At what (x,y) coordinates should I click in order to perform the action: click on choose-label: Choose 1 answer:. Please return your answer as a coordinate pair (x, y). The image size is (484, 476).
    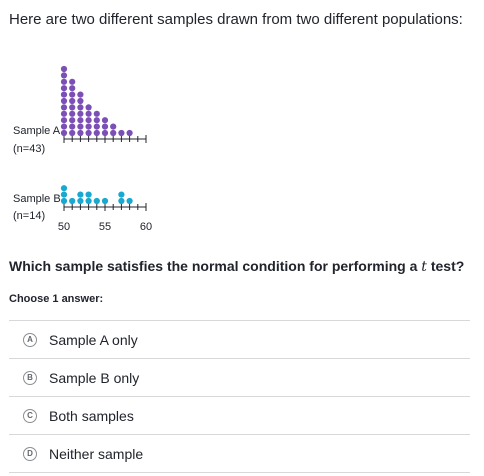
    Looking at the image, I should click on (56, 299).